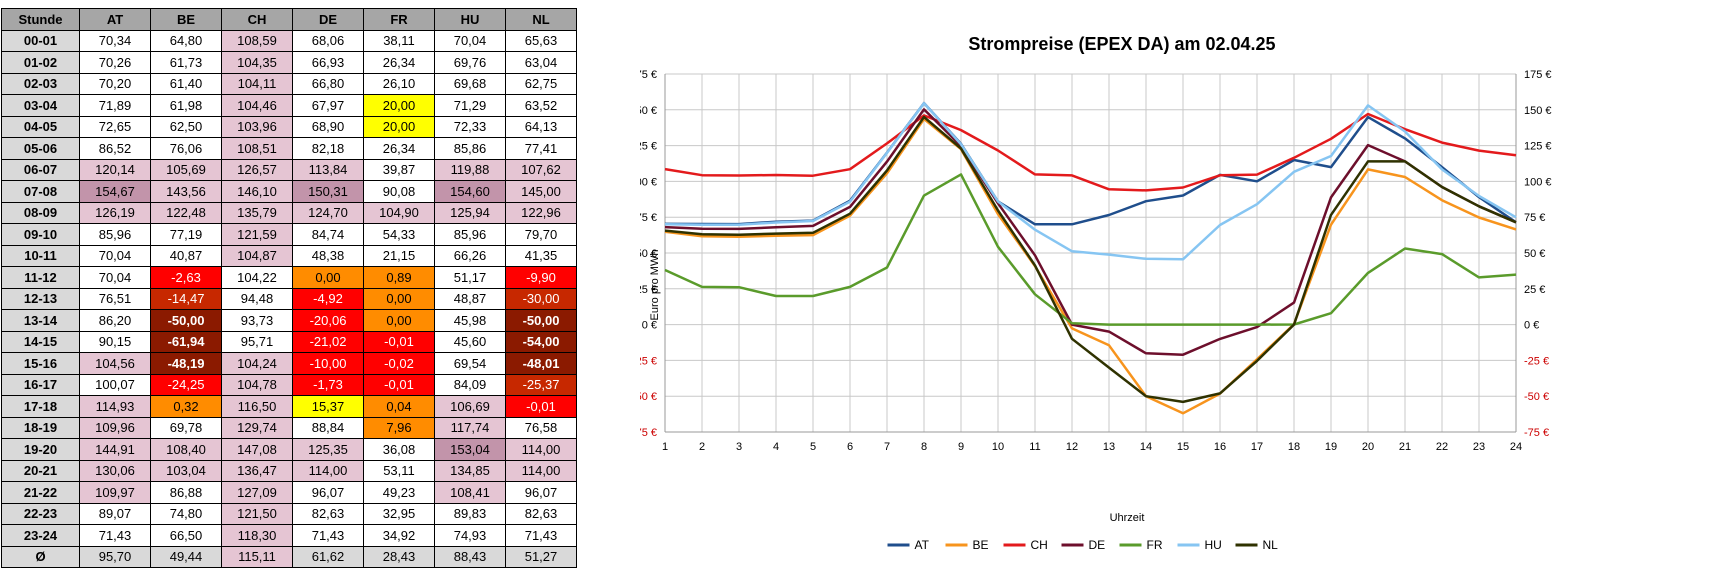 The width and height of the screenshot is (1710, 568). Describe the element at coordinates (1082, 545) in the screenshot. I see `chart-legend: AT BE CH DE FR HU NL` at that location.